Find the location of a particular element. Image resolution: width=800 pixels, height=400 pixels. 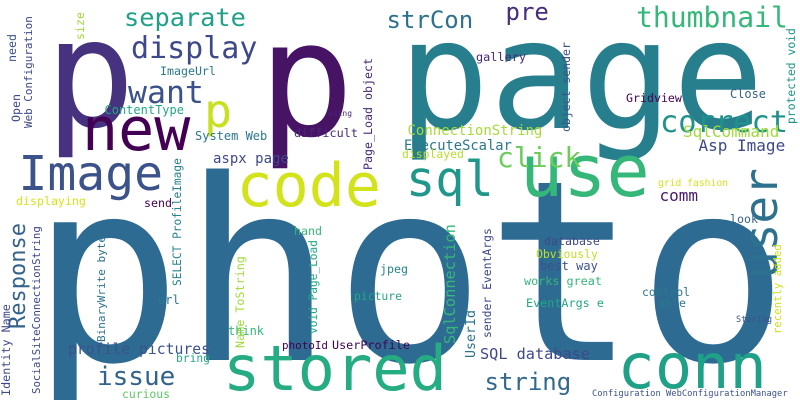

word-jpeg: jpeg is located at coordinates (394, 269).